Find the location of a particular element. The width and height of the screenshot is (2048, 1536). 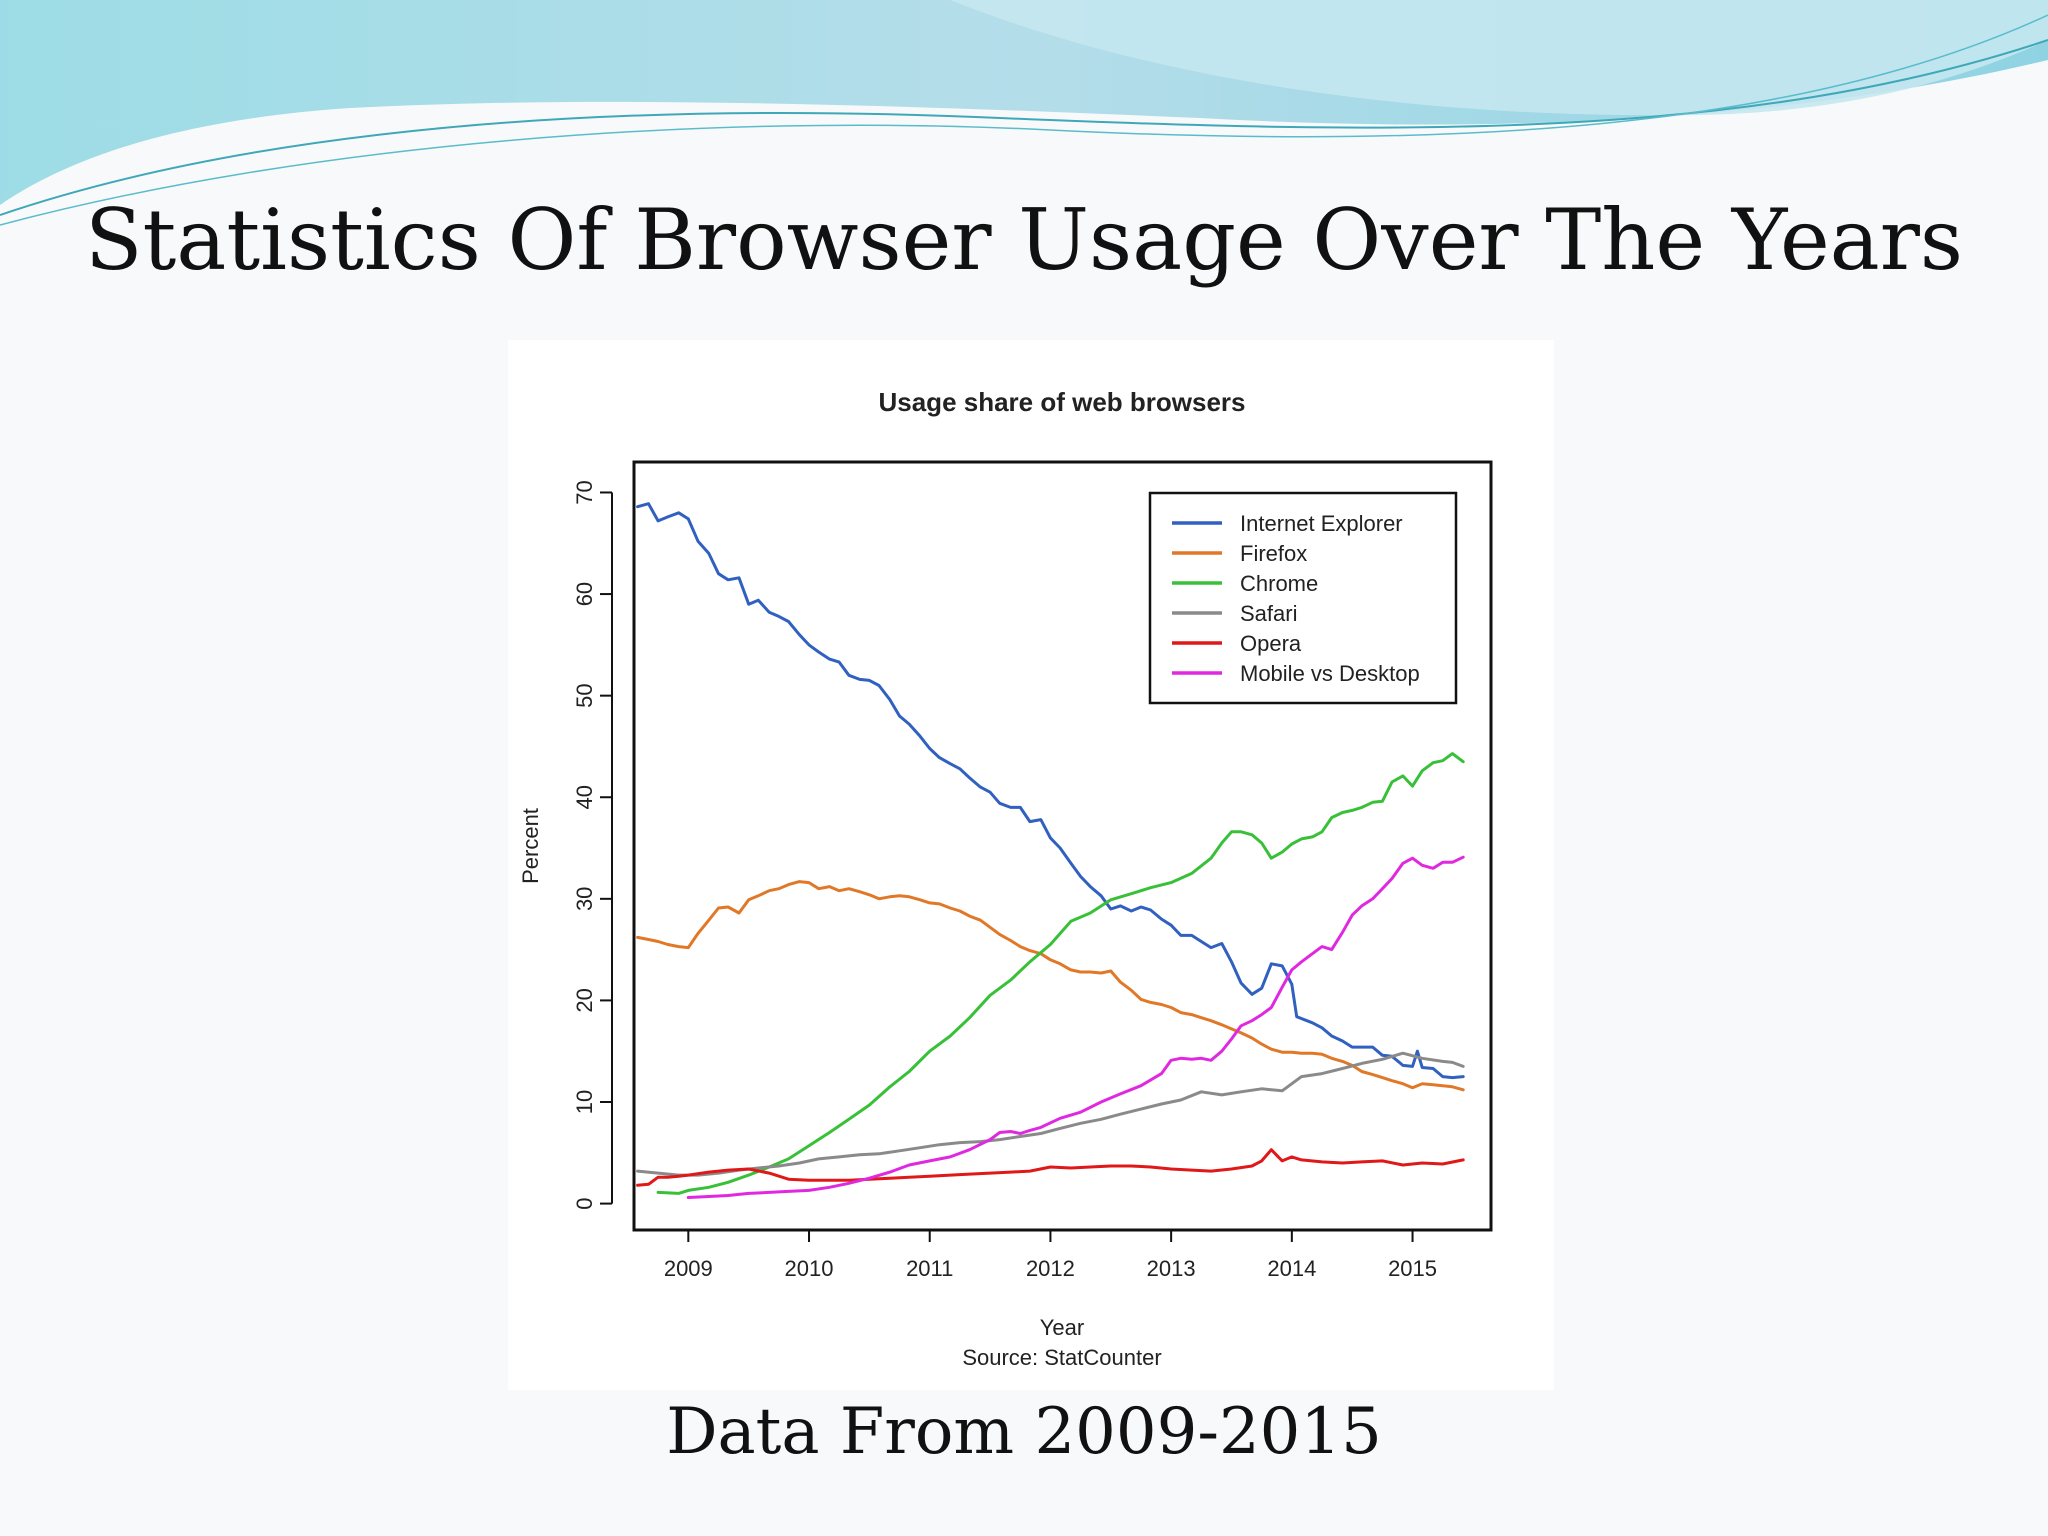

legend-label: Mobile vs Desktop is located at coordinates (1330, 673).